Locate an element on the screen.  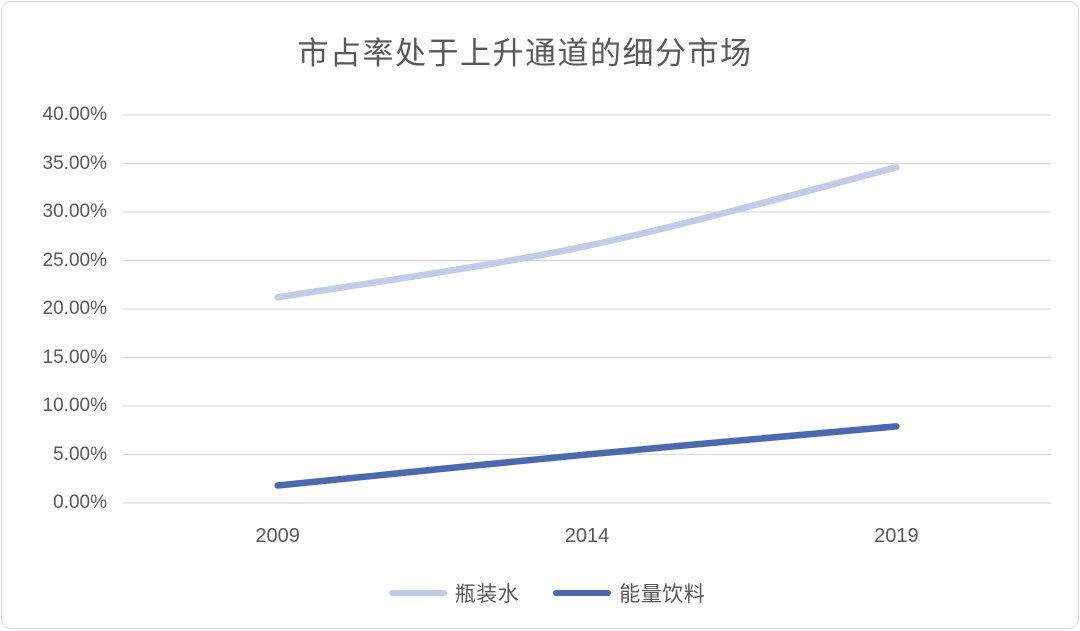
legend-label-bottled-water: 瓶装水 is located at coordinates (487, 594).